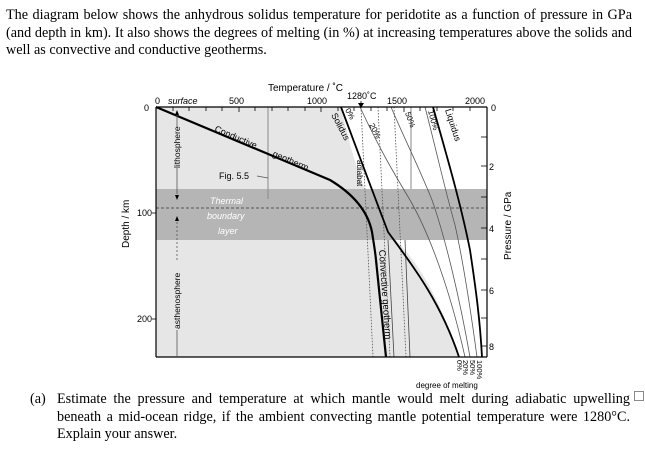 The width and height of the screenshot is (645, 455). Describe the element at coordinates (475, 101) in the screenshot. I see `top-tick-2000: 2000` at that location.